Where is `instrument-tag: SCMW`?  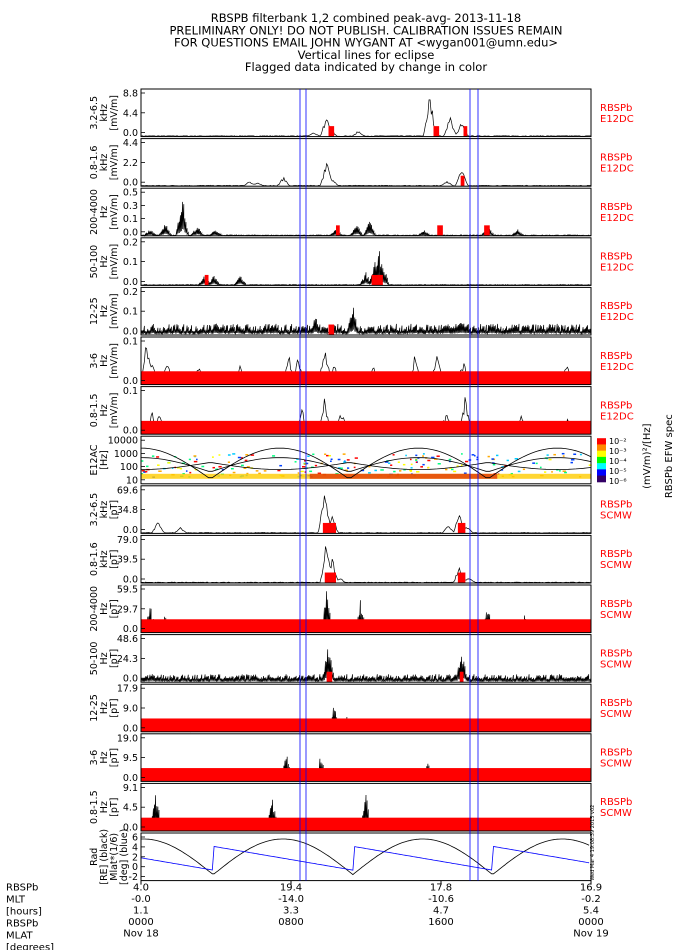 instrument-tag: SCMW is located at coordinates (616, 615).